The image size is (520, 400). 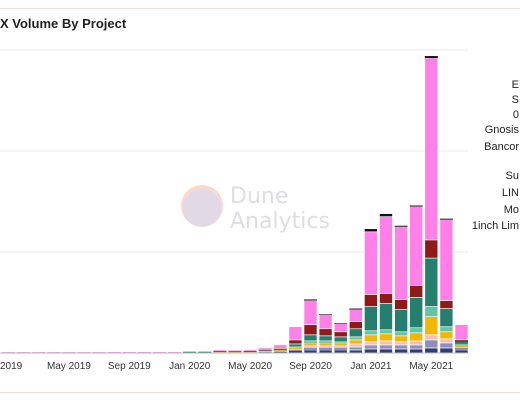 I want to click on bar-segment-2019-11-pink, so click(x=159, y=352).